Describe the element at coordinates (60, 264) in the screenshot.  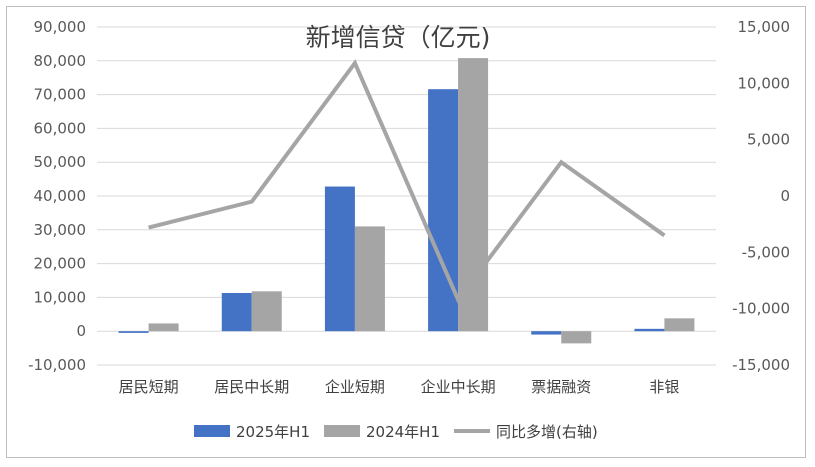
I see `left-tick-label: 20,000` at that location.